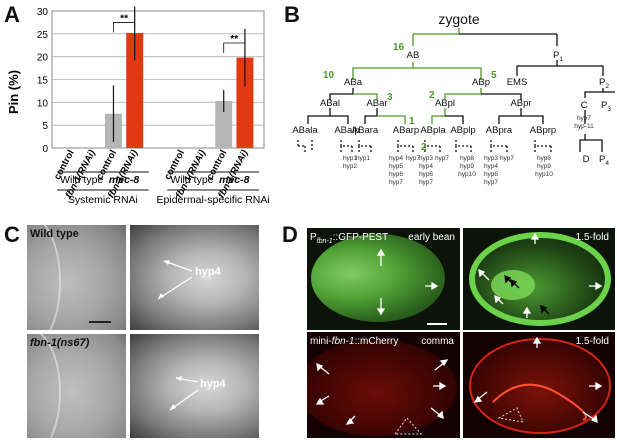 This screenshot has width=617, height=440. Describe the element at coordinates (544, 158) in the screenshot. I see `hyp-label: hyp8` at that location.